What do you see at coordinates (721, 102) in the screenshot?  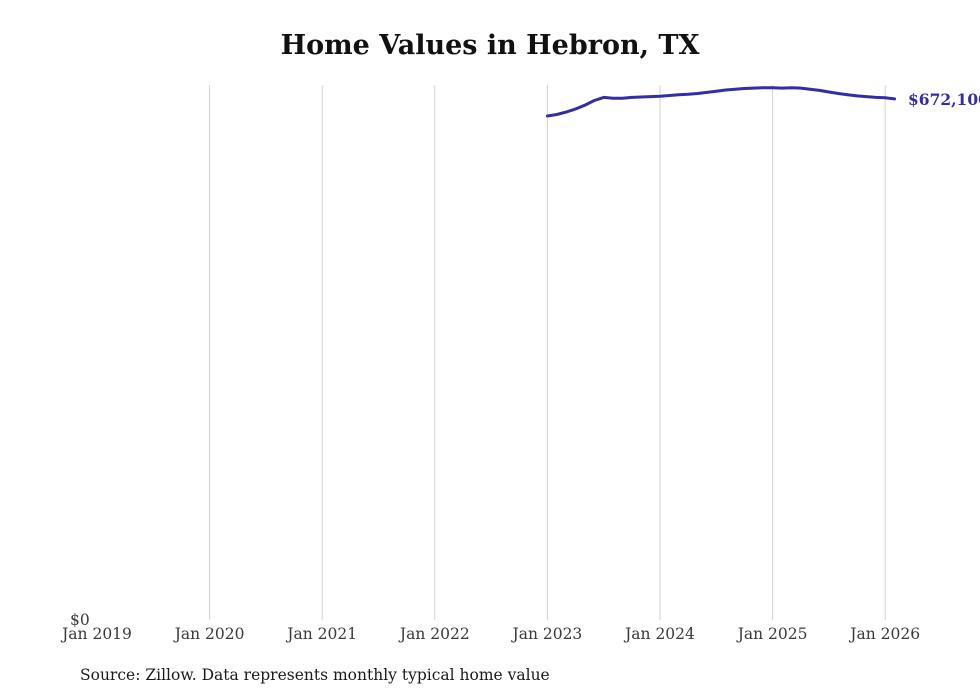 I see `home-value-line` at bounding box center [721, 102].